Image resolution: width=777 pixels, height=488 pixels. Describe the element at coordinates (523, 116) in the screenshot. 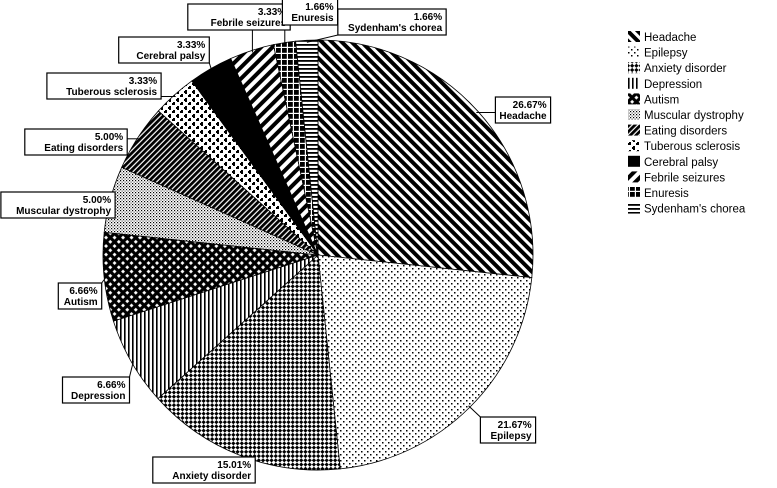

I see `data-label-name: Headache` at that location.